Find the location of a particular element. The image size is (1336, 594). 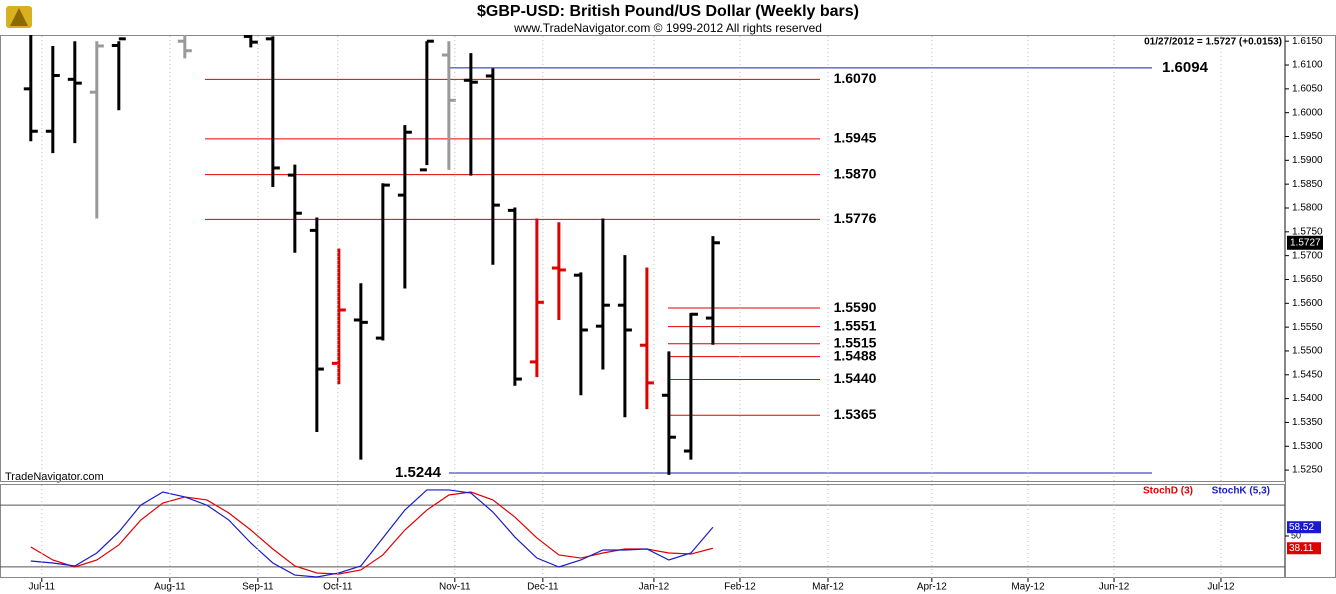

legend: StochD (3) StochK (5,3) is located at coordinates (1206, 491).